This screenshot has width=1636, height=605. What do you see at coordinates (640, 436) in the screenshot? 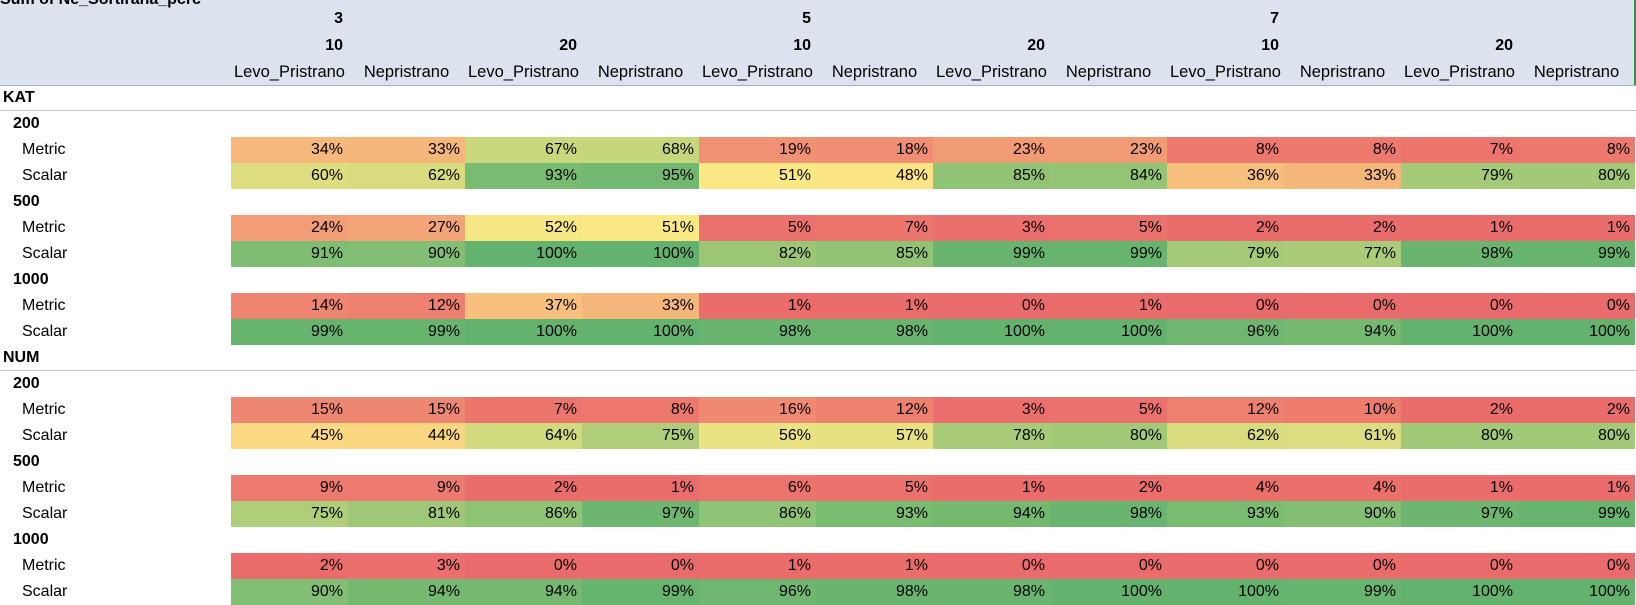
I see `value-cell: 75%` at bounding box center [640, 436].